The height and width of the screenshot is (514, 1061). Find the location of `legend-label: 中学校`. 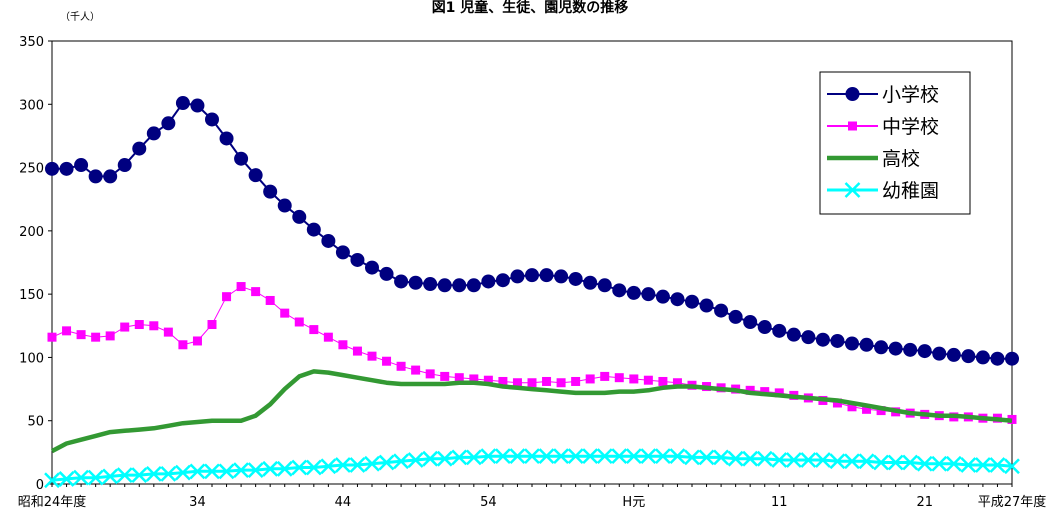

legend-label: 中学校 is located at coordinates (910, 127).